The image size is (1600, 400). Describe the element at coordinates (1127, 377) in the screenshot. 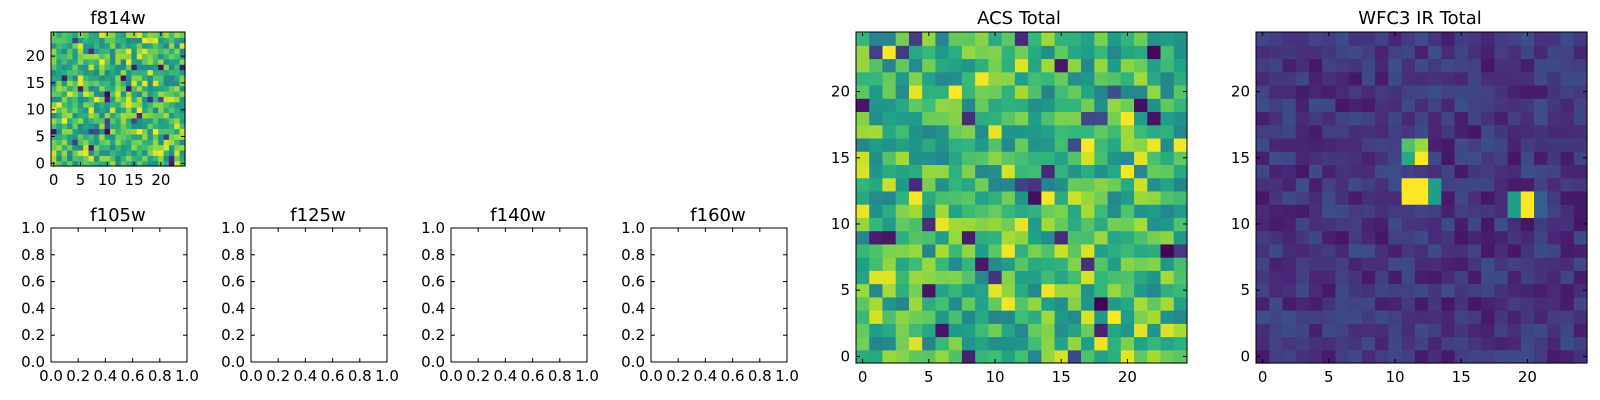

I see `x-tick-label: 20` at that location.